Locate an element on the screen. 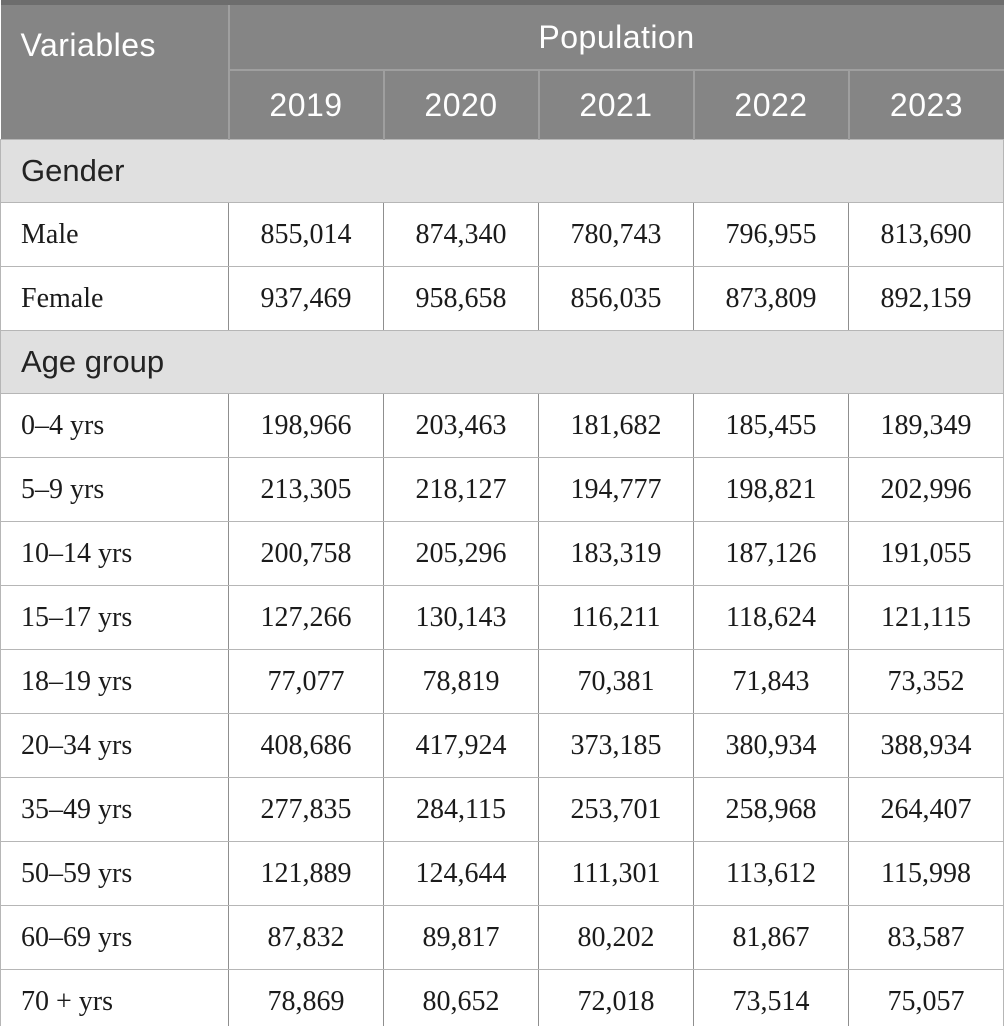 The height and width of the screenshot is (1026, 1005). population-value: 87,832 is located at coordinates (306, 937).